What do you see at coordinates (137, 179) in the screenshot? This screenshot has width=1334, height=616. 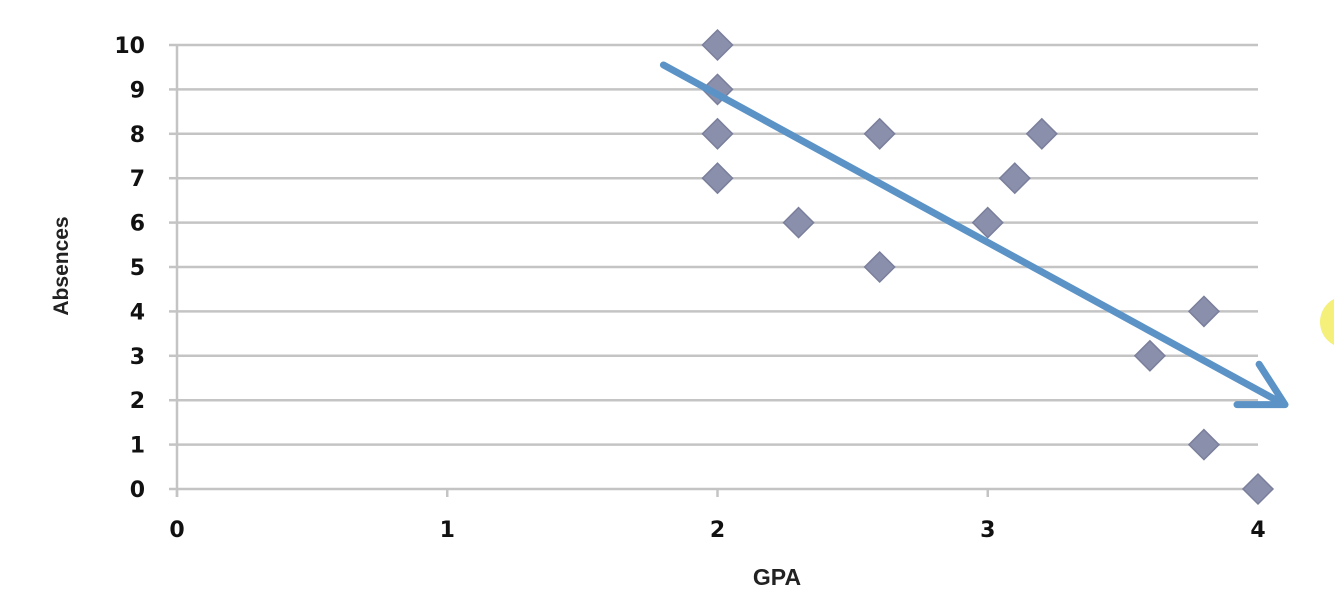 I see `y-tick-label-7: 7` at bounding box center [137, 179].